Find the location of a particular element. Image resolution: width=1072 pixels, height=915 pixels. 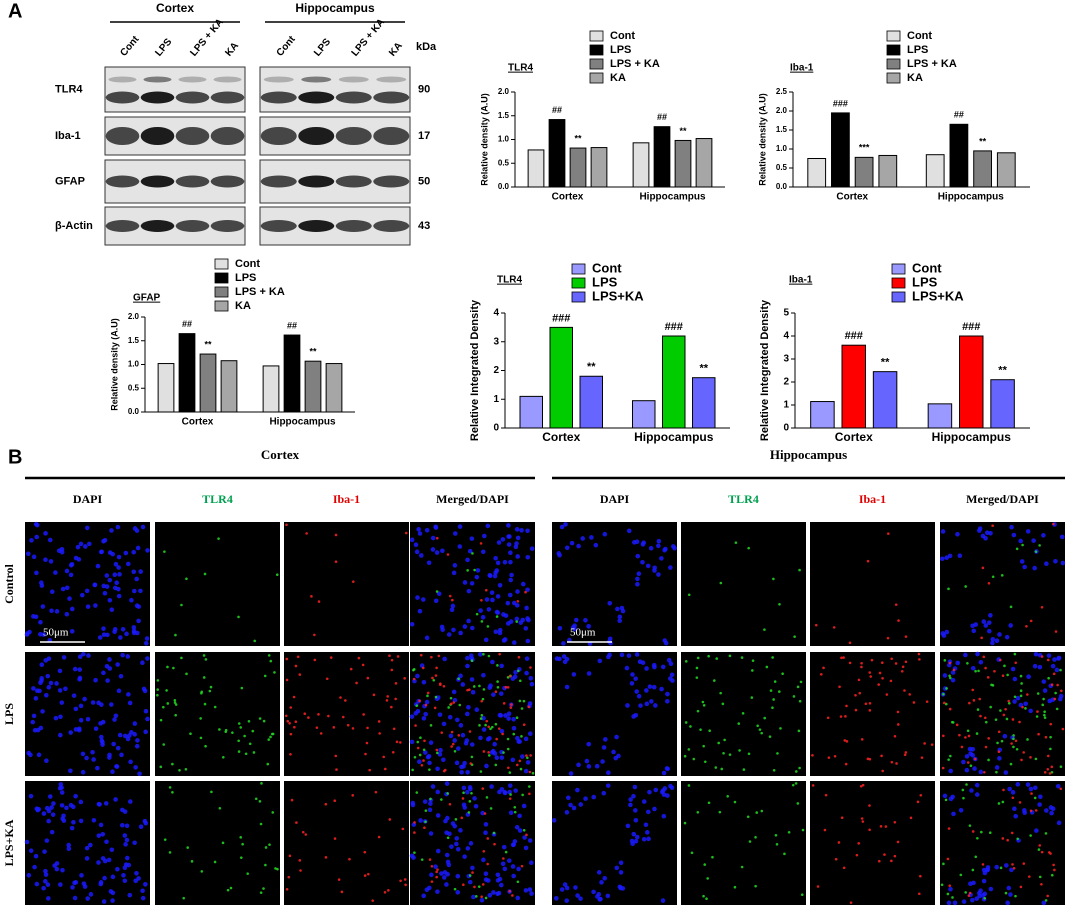

legend-label: LPS is located at coordinates (605, 281).